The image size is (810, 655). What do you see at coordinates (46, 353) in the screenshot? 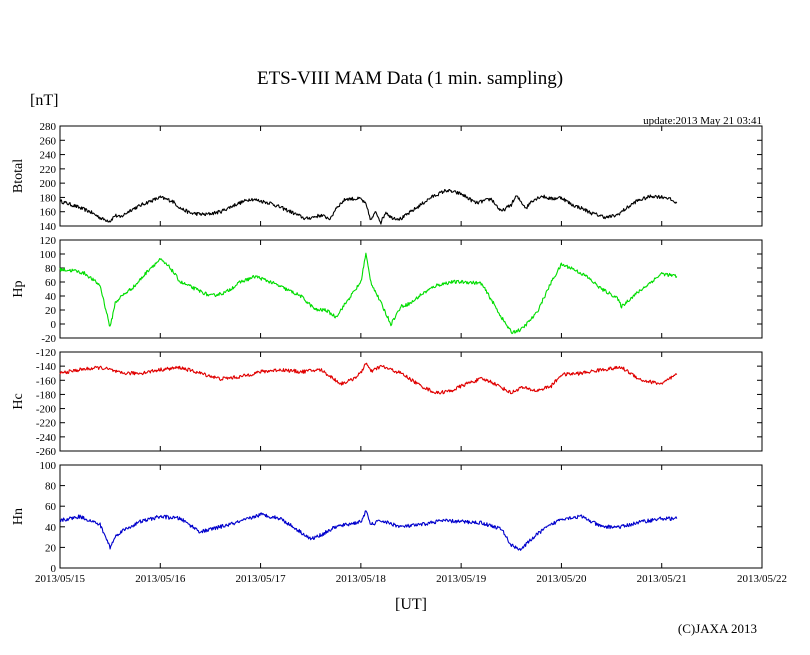
I see `y-tick-label: -120` at bounding box center [46, 353].